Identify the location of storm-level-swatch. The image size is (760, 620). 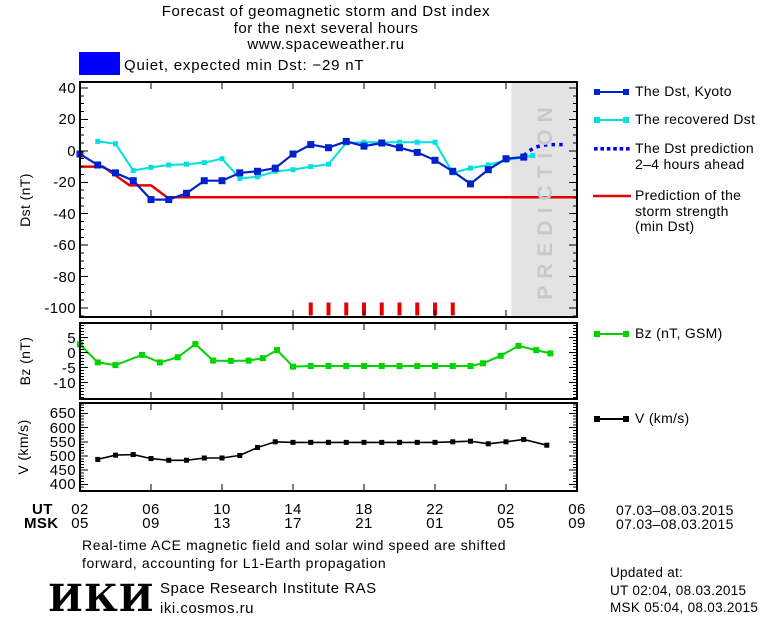
(99, 63).